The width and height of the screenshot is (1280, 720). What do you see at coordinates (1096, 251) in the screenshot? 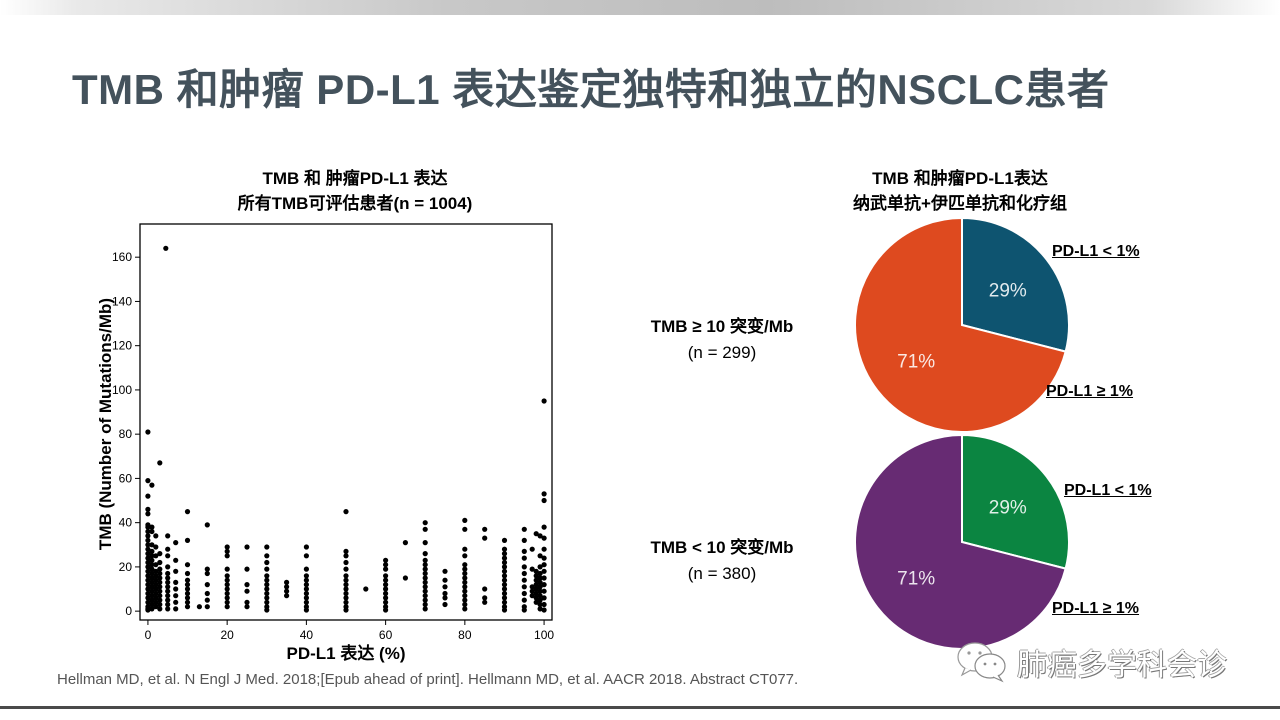
I see `legend-pd-l1-lt1-high: PD-L1 < 1%` at bounding box center [1096, 251].